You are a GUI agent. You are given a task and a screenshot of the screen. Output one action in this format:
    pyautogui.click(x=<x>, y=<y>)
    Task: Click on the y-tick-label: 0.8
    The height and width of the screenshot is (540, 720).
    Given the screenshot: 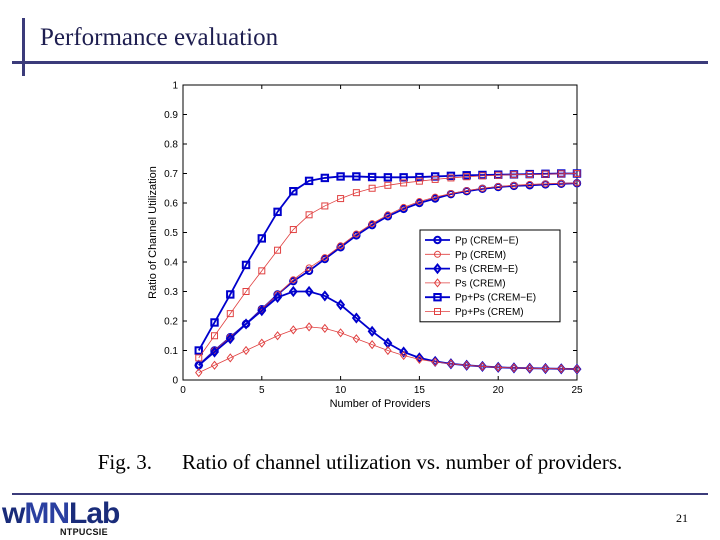 What is the action you would take?
    pyautogui.click(x=171, y=145)
    